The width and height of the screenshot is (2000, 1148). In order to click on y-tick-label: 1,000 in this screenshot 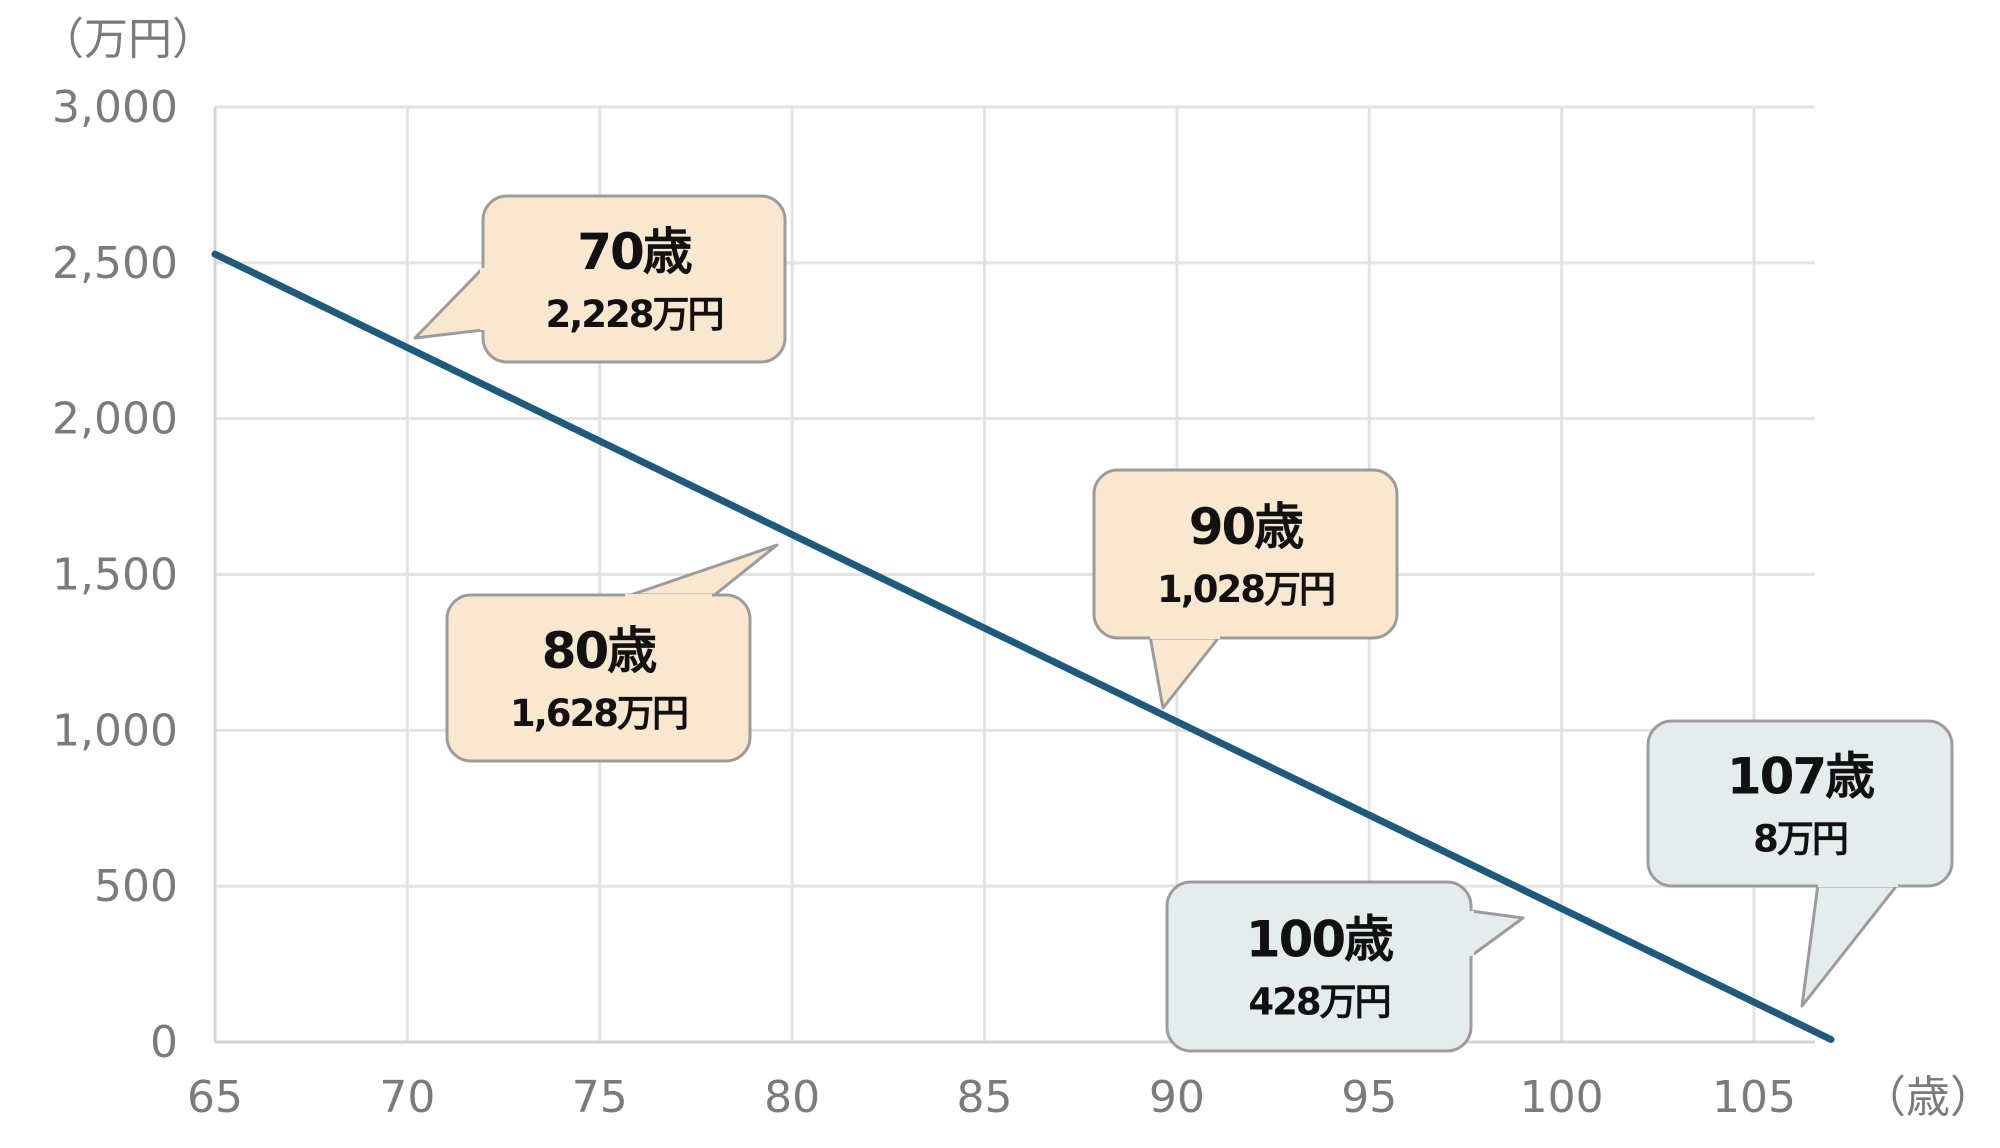, I will do `click(115, 730)`.